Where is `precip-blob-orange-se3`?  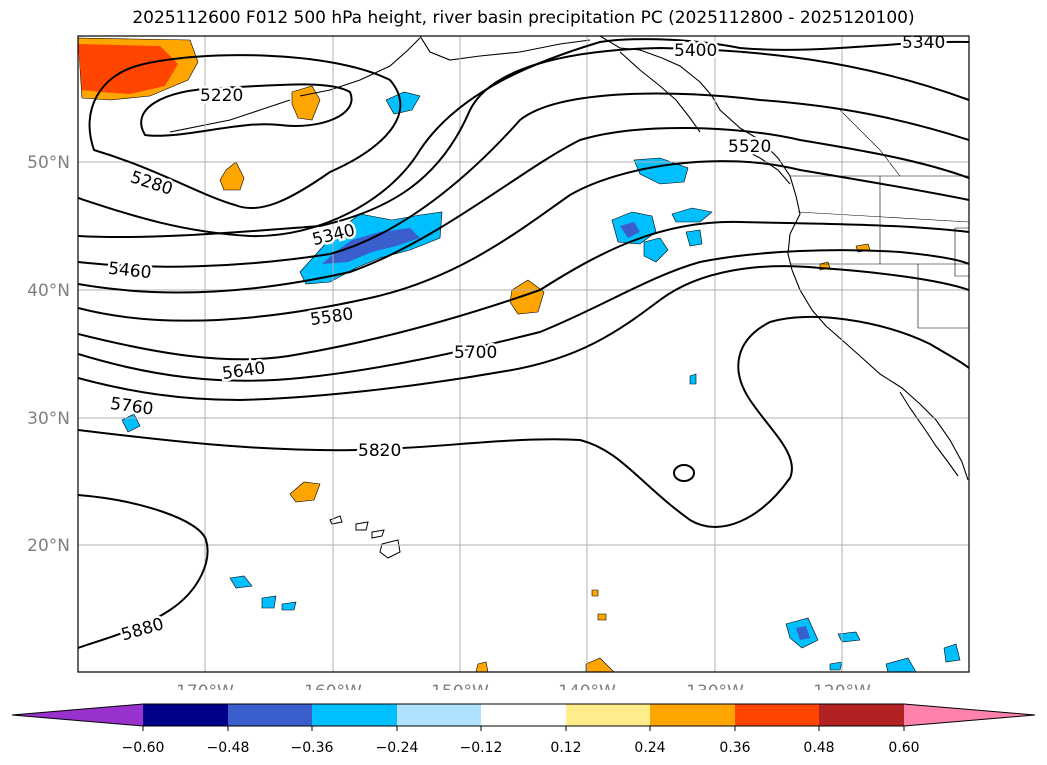
precip-blob-orange-se3 is located at coordinates (602, 617).